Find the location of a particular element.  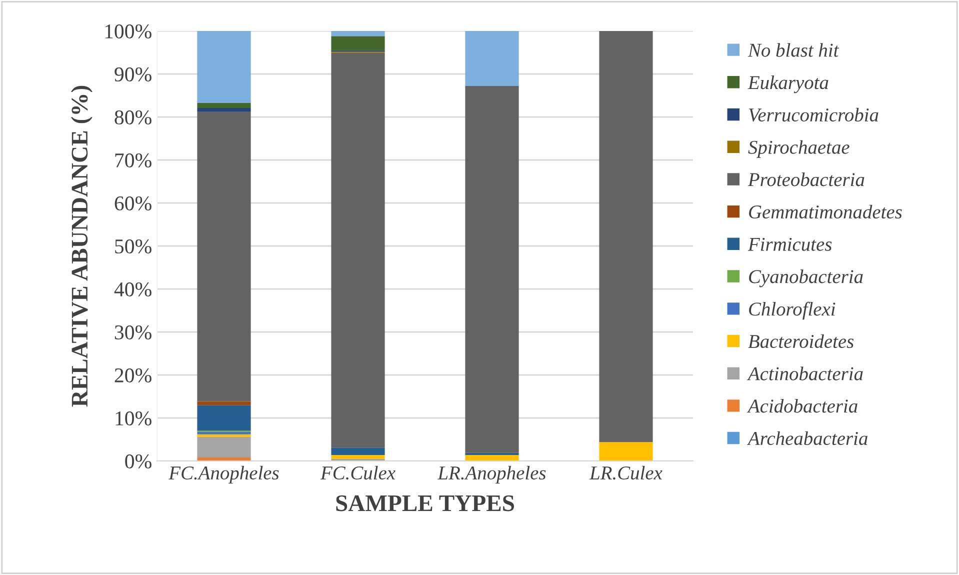

y-tick-label: 70% is located at coordinates (133, 160).